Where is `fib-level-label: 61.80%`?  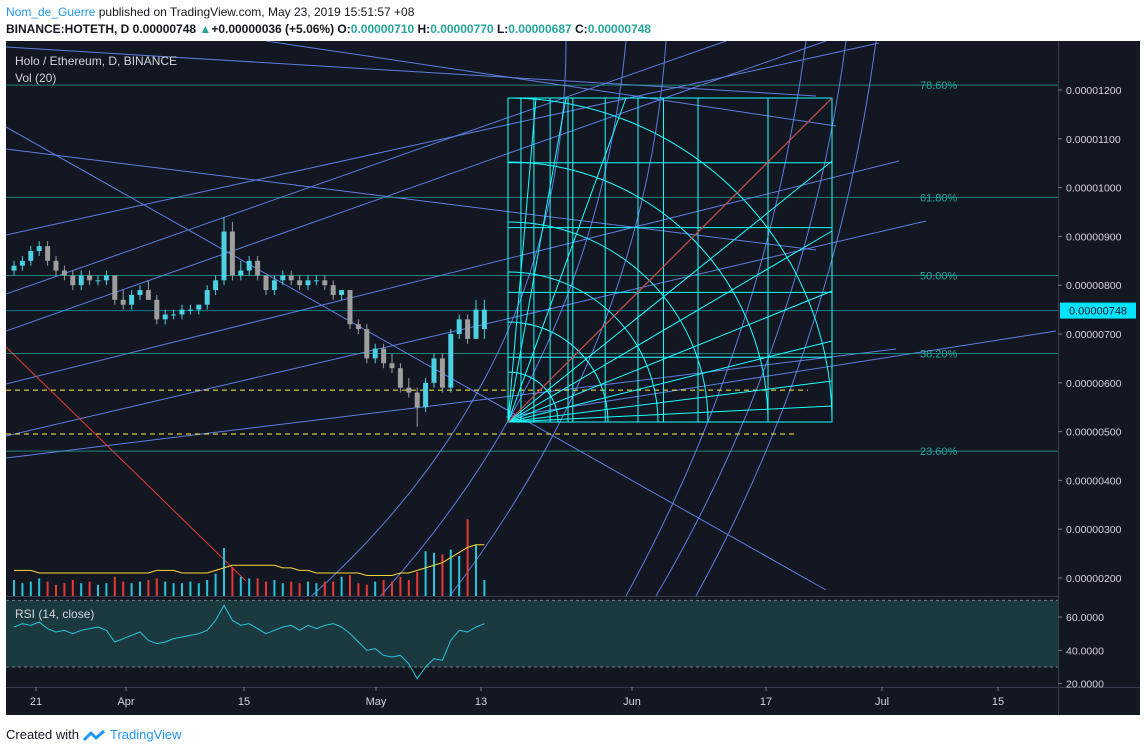 fib-level-label: 61.80% is located at coordinates (939, 198).